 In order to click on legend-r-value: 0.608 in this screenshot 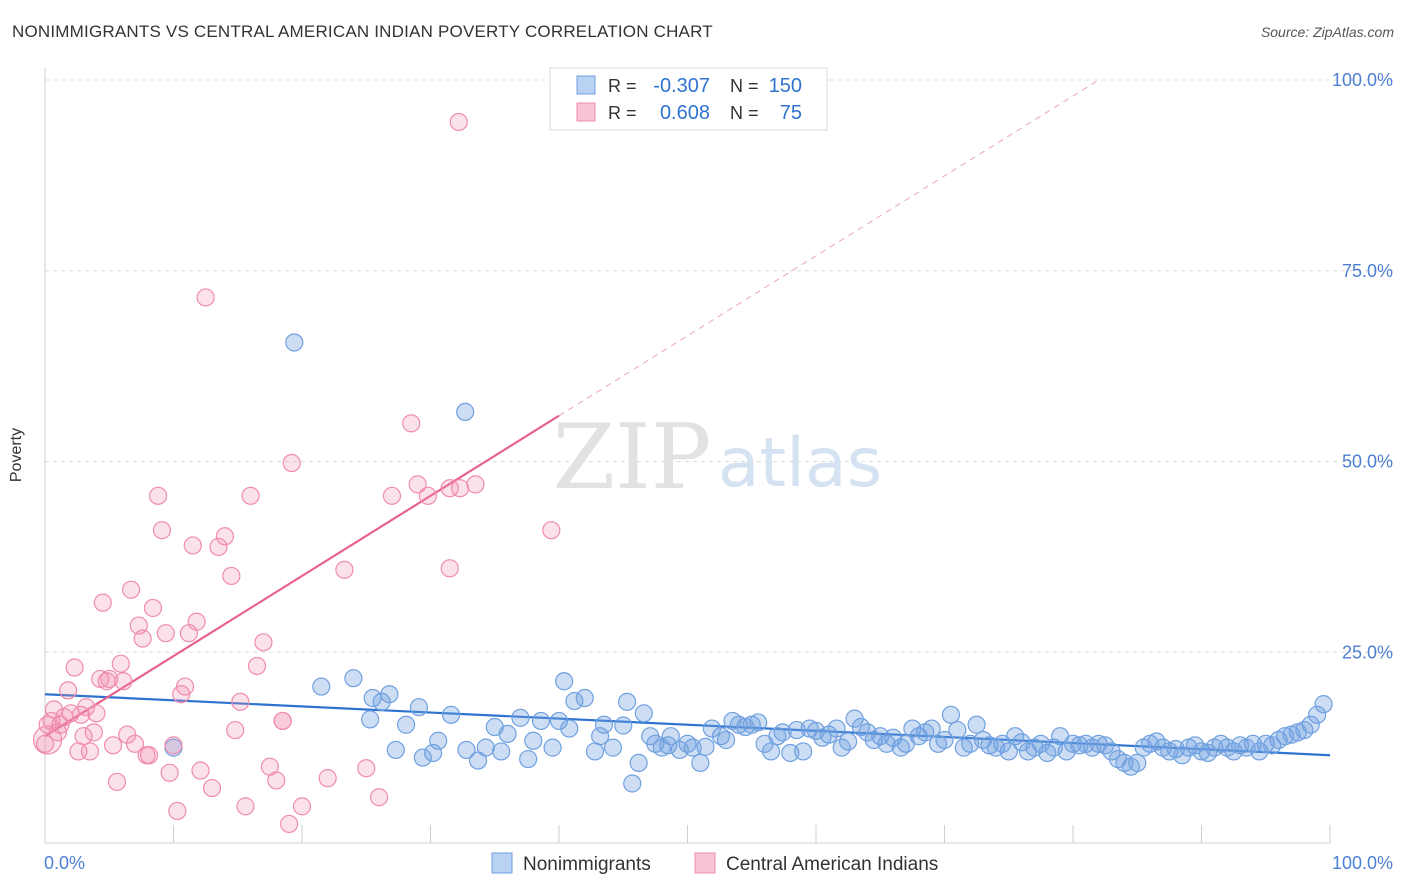, I will do `click(685, 113)`.